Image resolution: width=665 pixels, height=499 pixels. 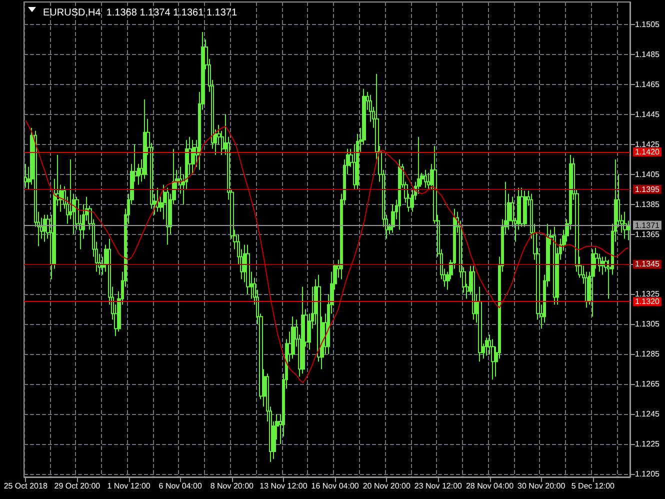 What do you see at coordinates (232, 486) in the screenshot?
I see `x-tick-label: 8 Nov 20:00` at bounding box center [232, 486].